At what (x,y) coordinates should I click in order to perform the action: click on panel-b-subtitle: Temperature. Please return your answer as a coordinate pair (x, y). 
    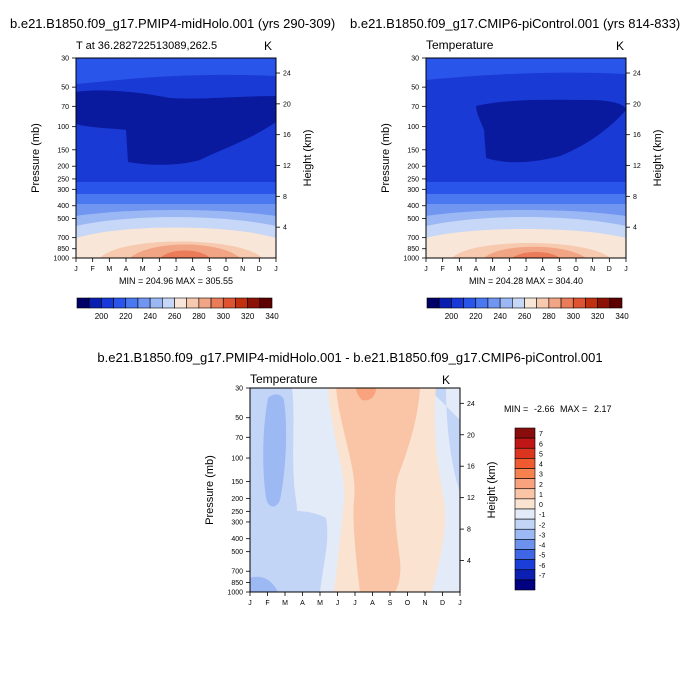
    Looking at the image, I should click on (460, 45).